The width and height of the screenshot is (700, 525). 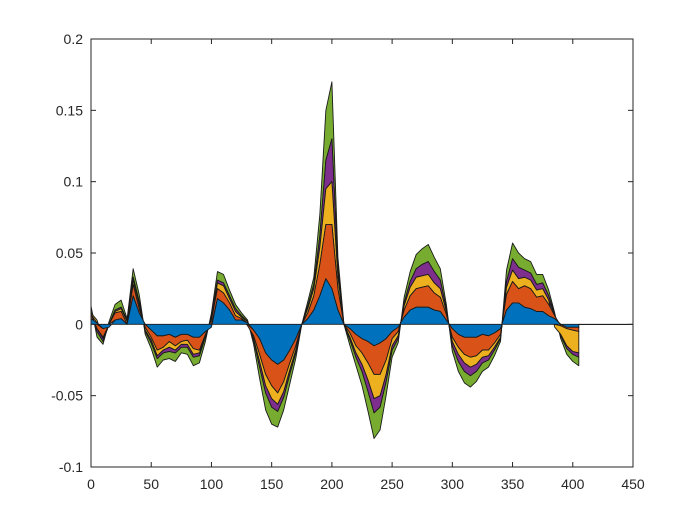 I want to click on x-tick-label: 200, so click(x=332, y=484).